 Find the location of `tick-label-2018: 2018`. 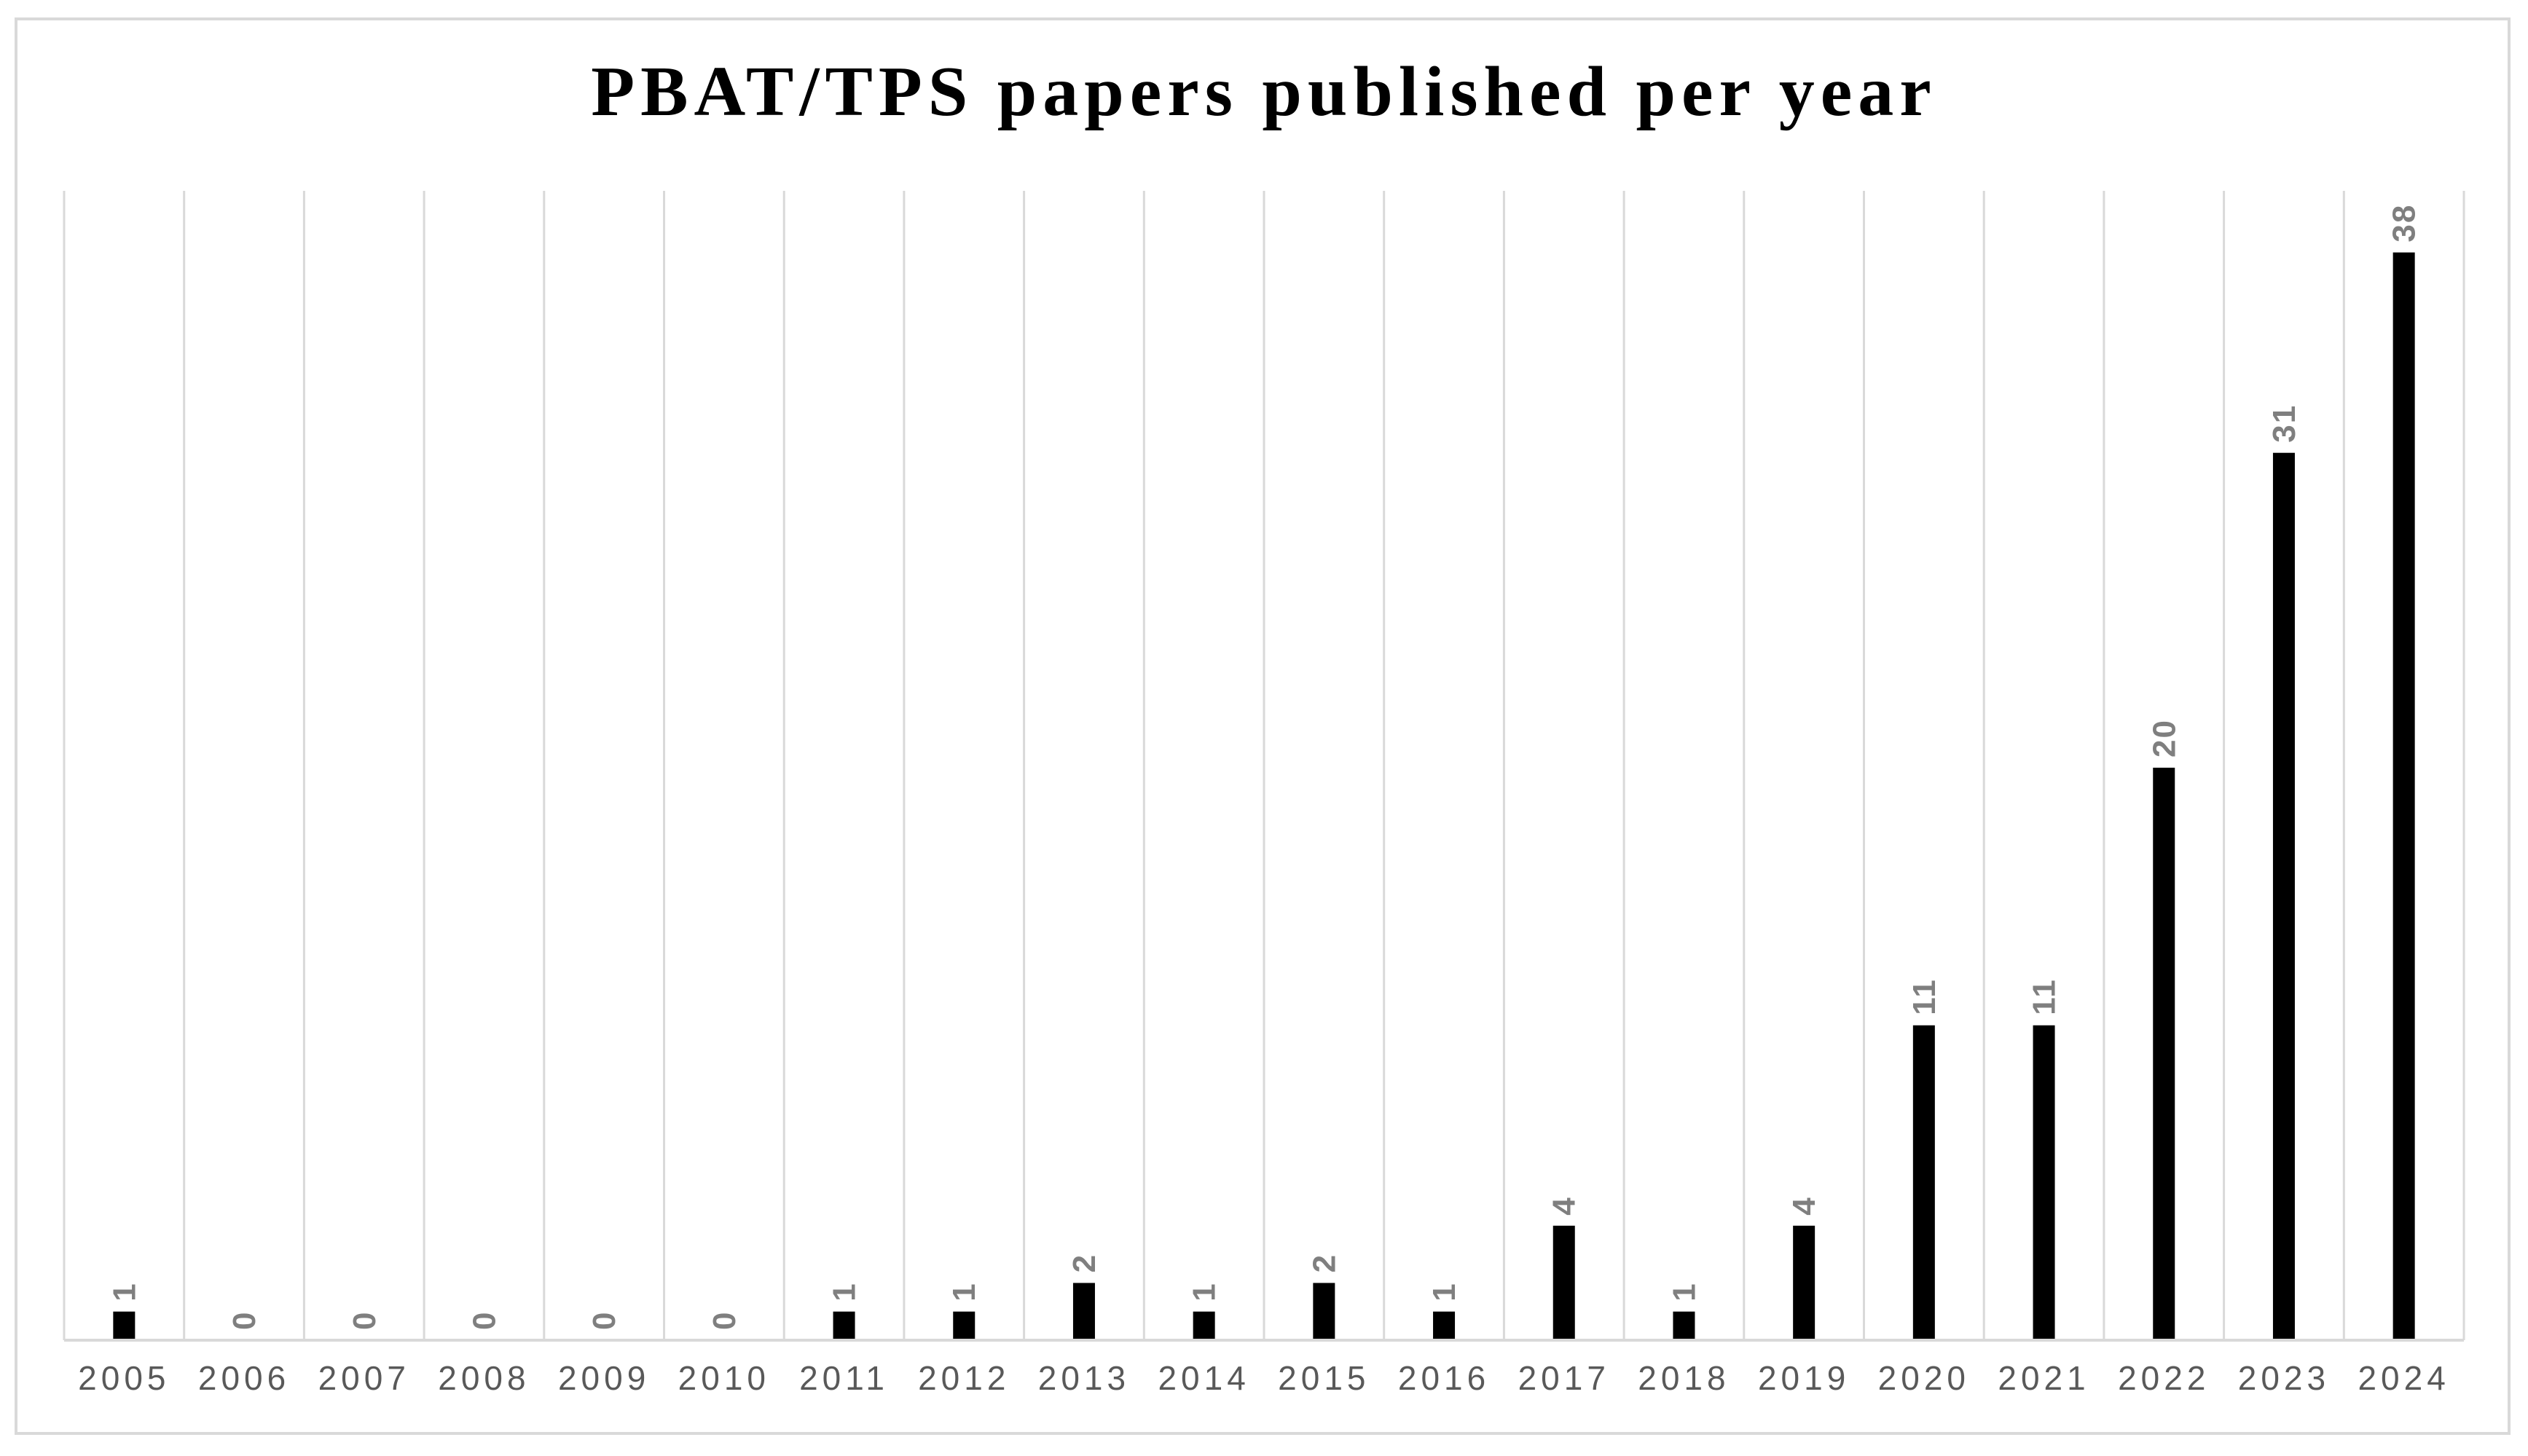

tick-label-2018: 2018 is located at coordinates (1684, 1378).